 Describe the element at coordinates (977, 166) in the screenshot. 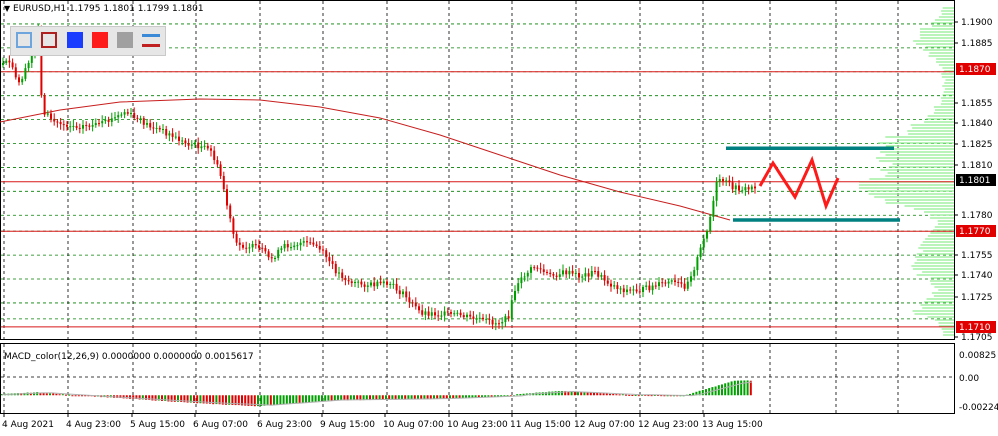

I see `price-tick-label: 1.1810` at that location.